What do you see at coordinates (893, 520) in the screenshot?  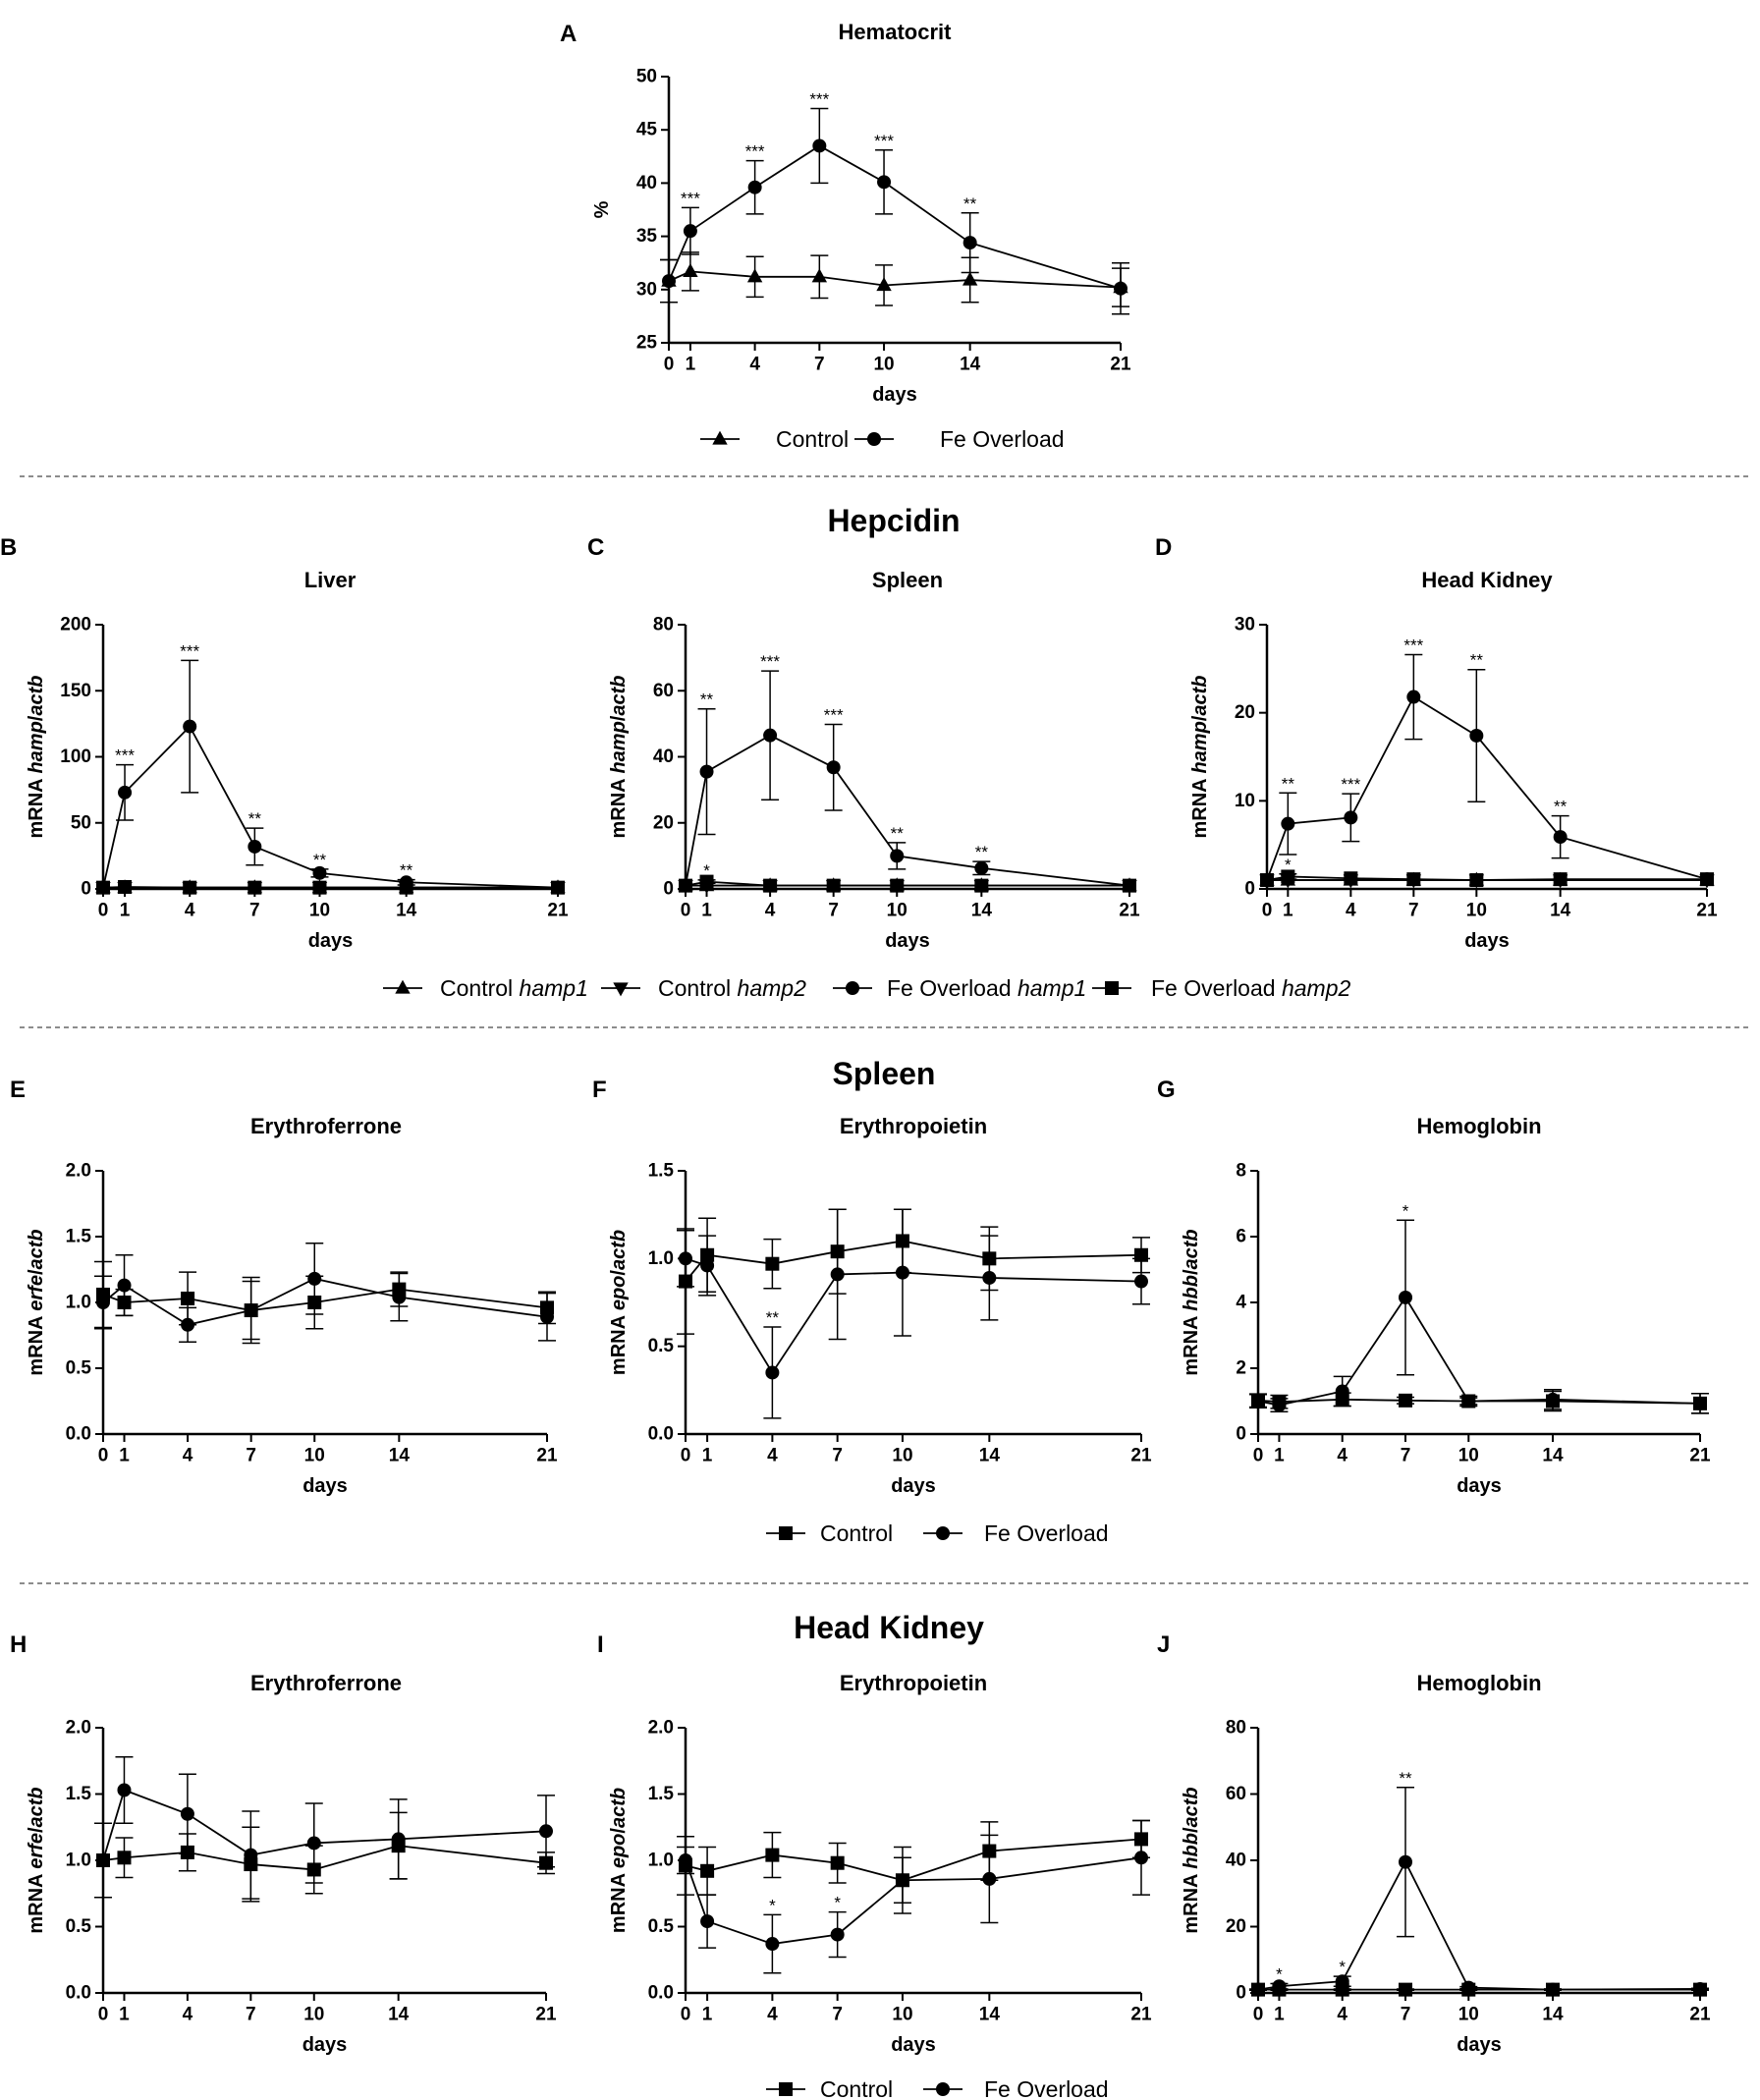 I see `hepcidin-header: Hepcidin` at bounding box center [893, 520].